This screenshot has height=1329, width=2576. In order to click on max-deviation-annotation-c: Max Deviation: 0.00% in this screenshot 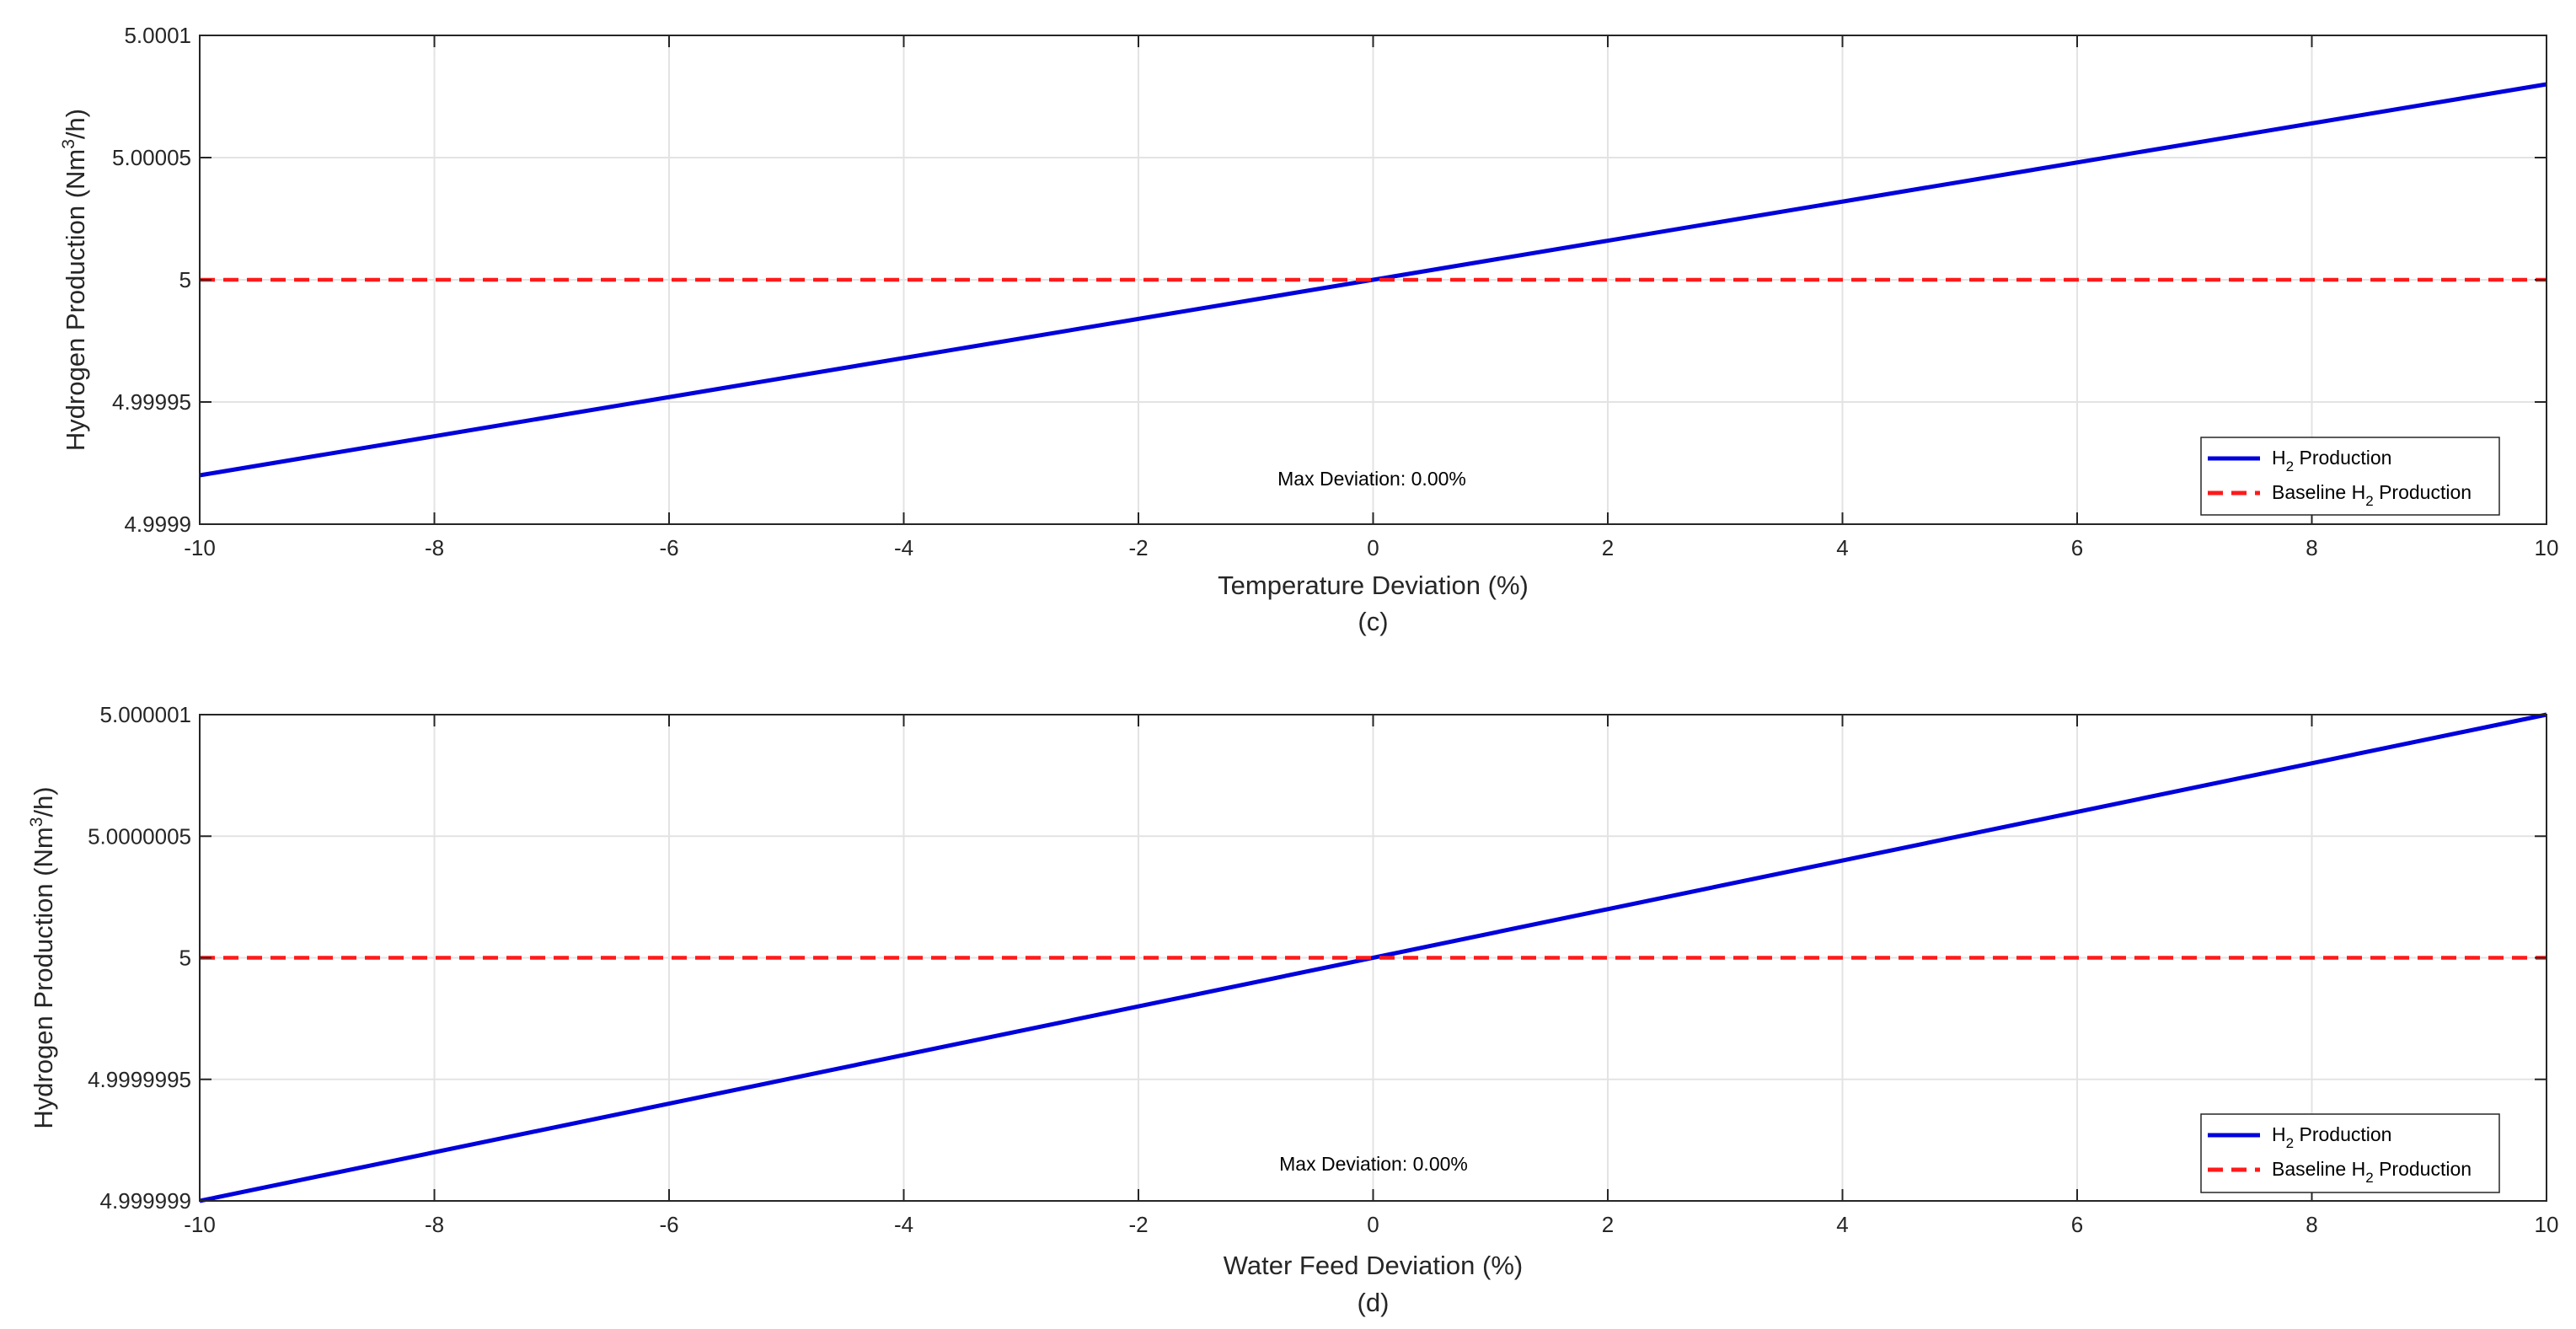, I will do `click(1371, 479)`.